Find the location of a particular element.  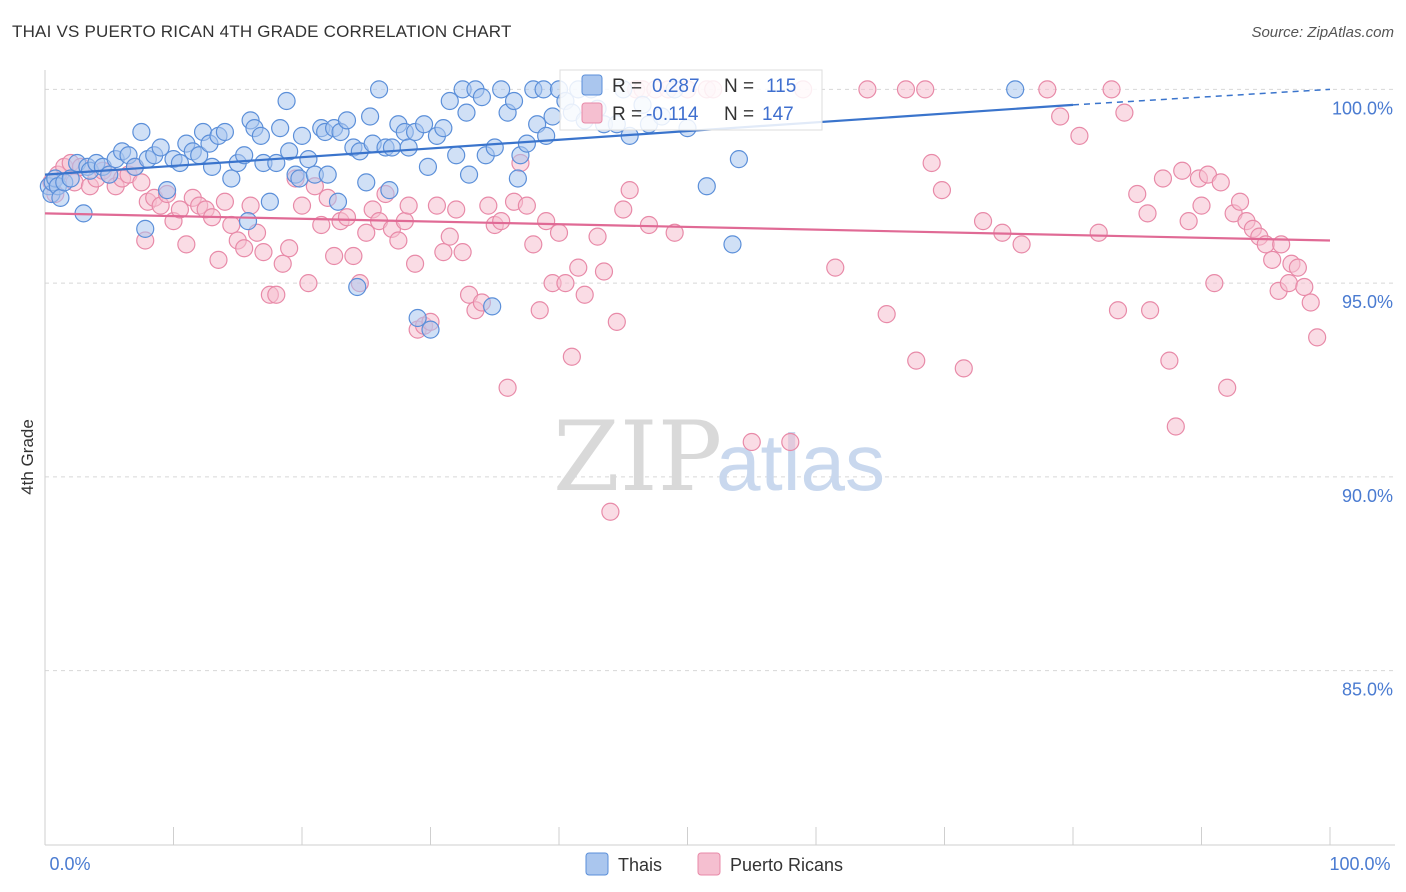

legend-thai-swatch is located at coordinates (597, 864).